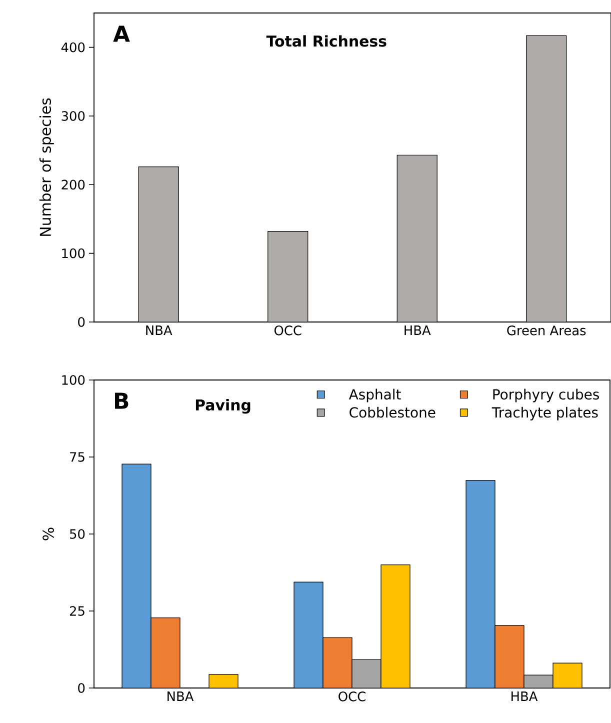 This screenshot has height=723, width=611. What do you see at coordinates (73, 116) in the screenshot?
I see `y-tick-label: 300` at bounding box center [73, 116].